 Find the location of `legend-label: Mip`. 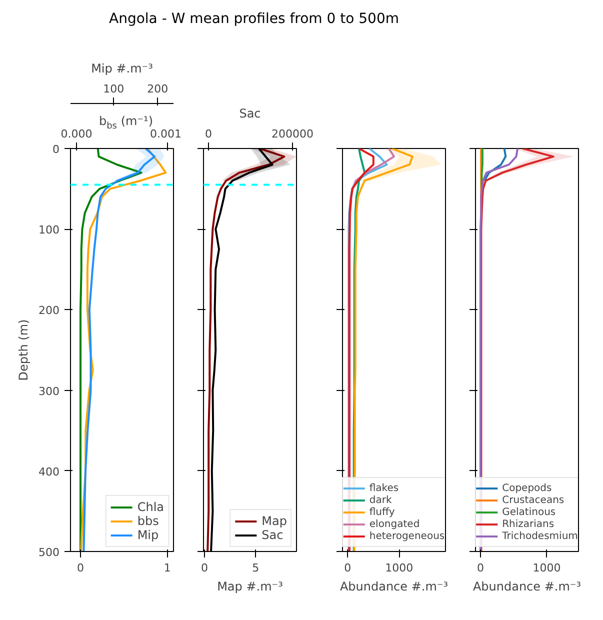

legend-label: Mip is located at coordinates (148, 535).